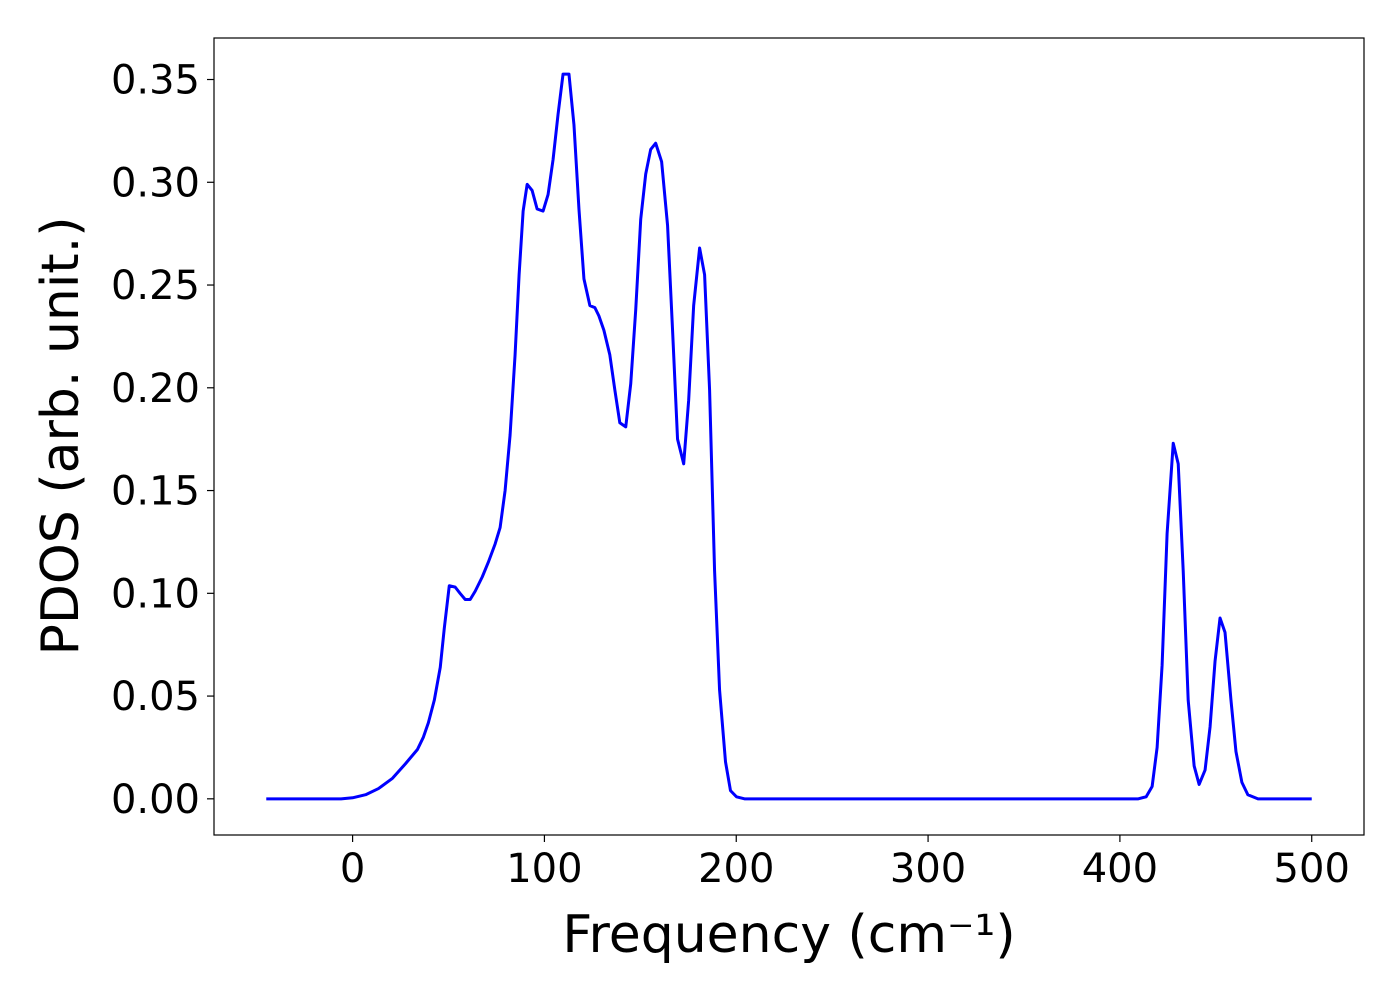 The height and width of the screenshot is (1000, 1400). Describe the element at coordinates (155, 594) in the screenshot. I see `y-tick-label: 0.10` at that location.